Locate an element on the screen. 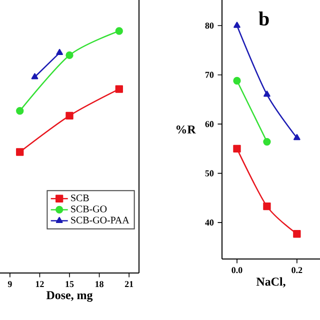 The image size is (320, 320). x-tick-label: 12 is located at coordinates (40, 284).